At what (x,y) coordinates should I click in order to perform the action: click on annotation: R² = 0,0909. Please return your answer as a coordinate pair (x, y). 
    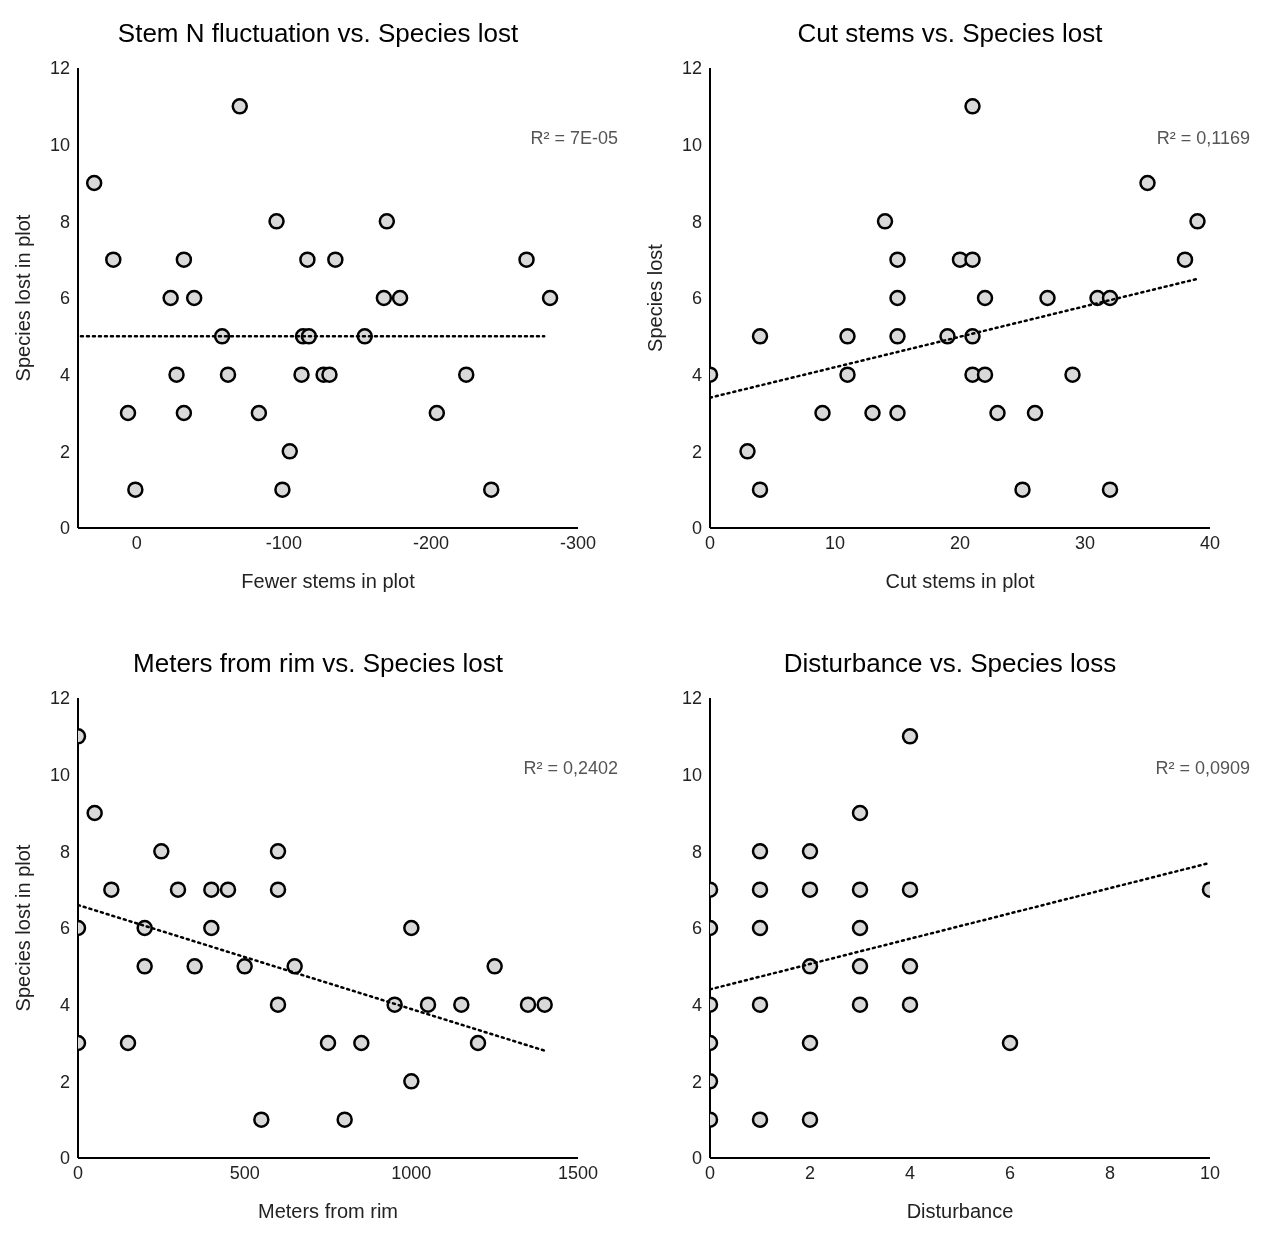
    Looking at the image, I should click on (1202, 768).